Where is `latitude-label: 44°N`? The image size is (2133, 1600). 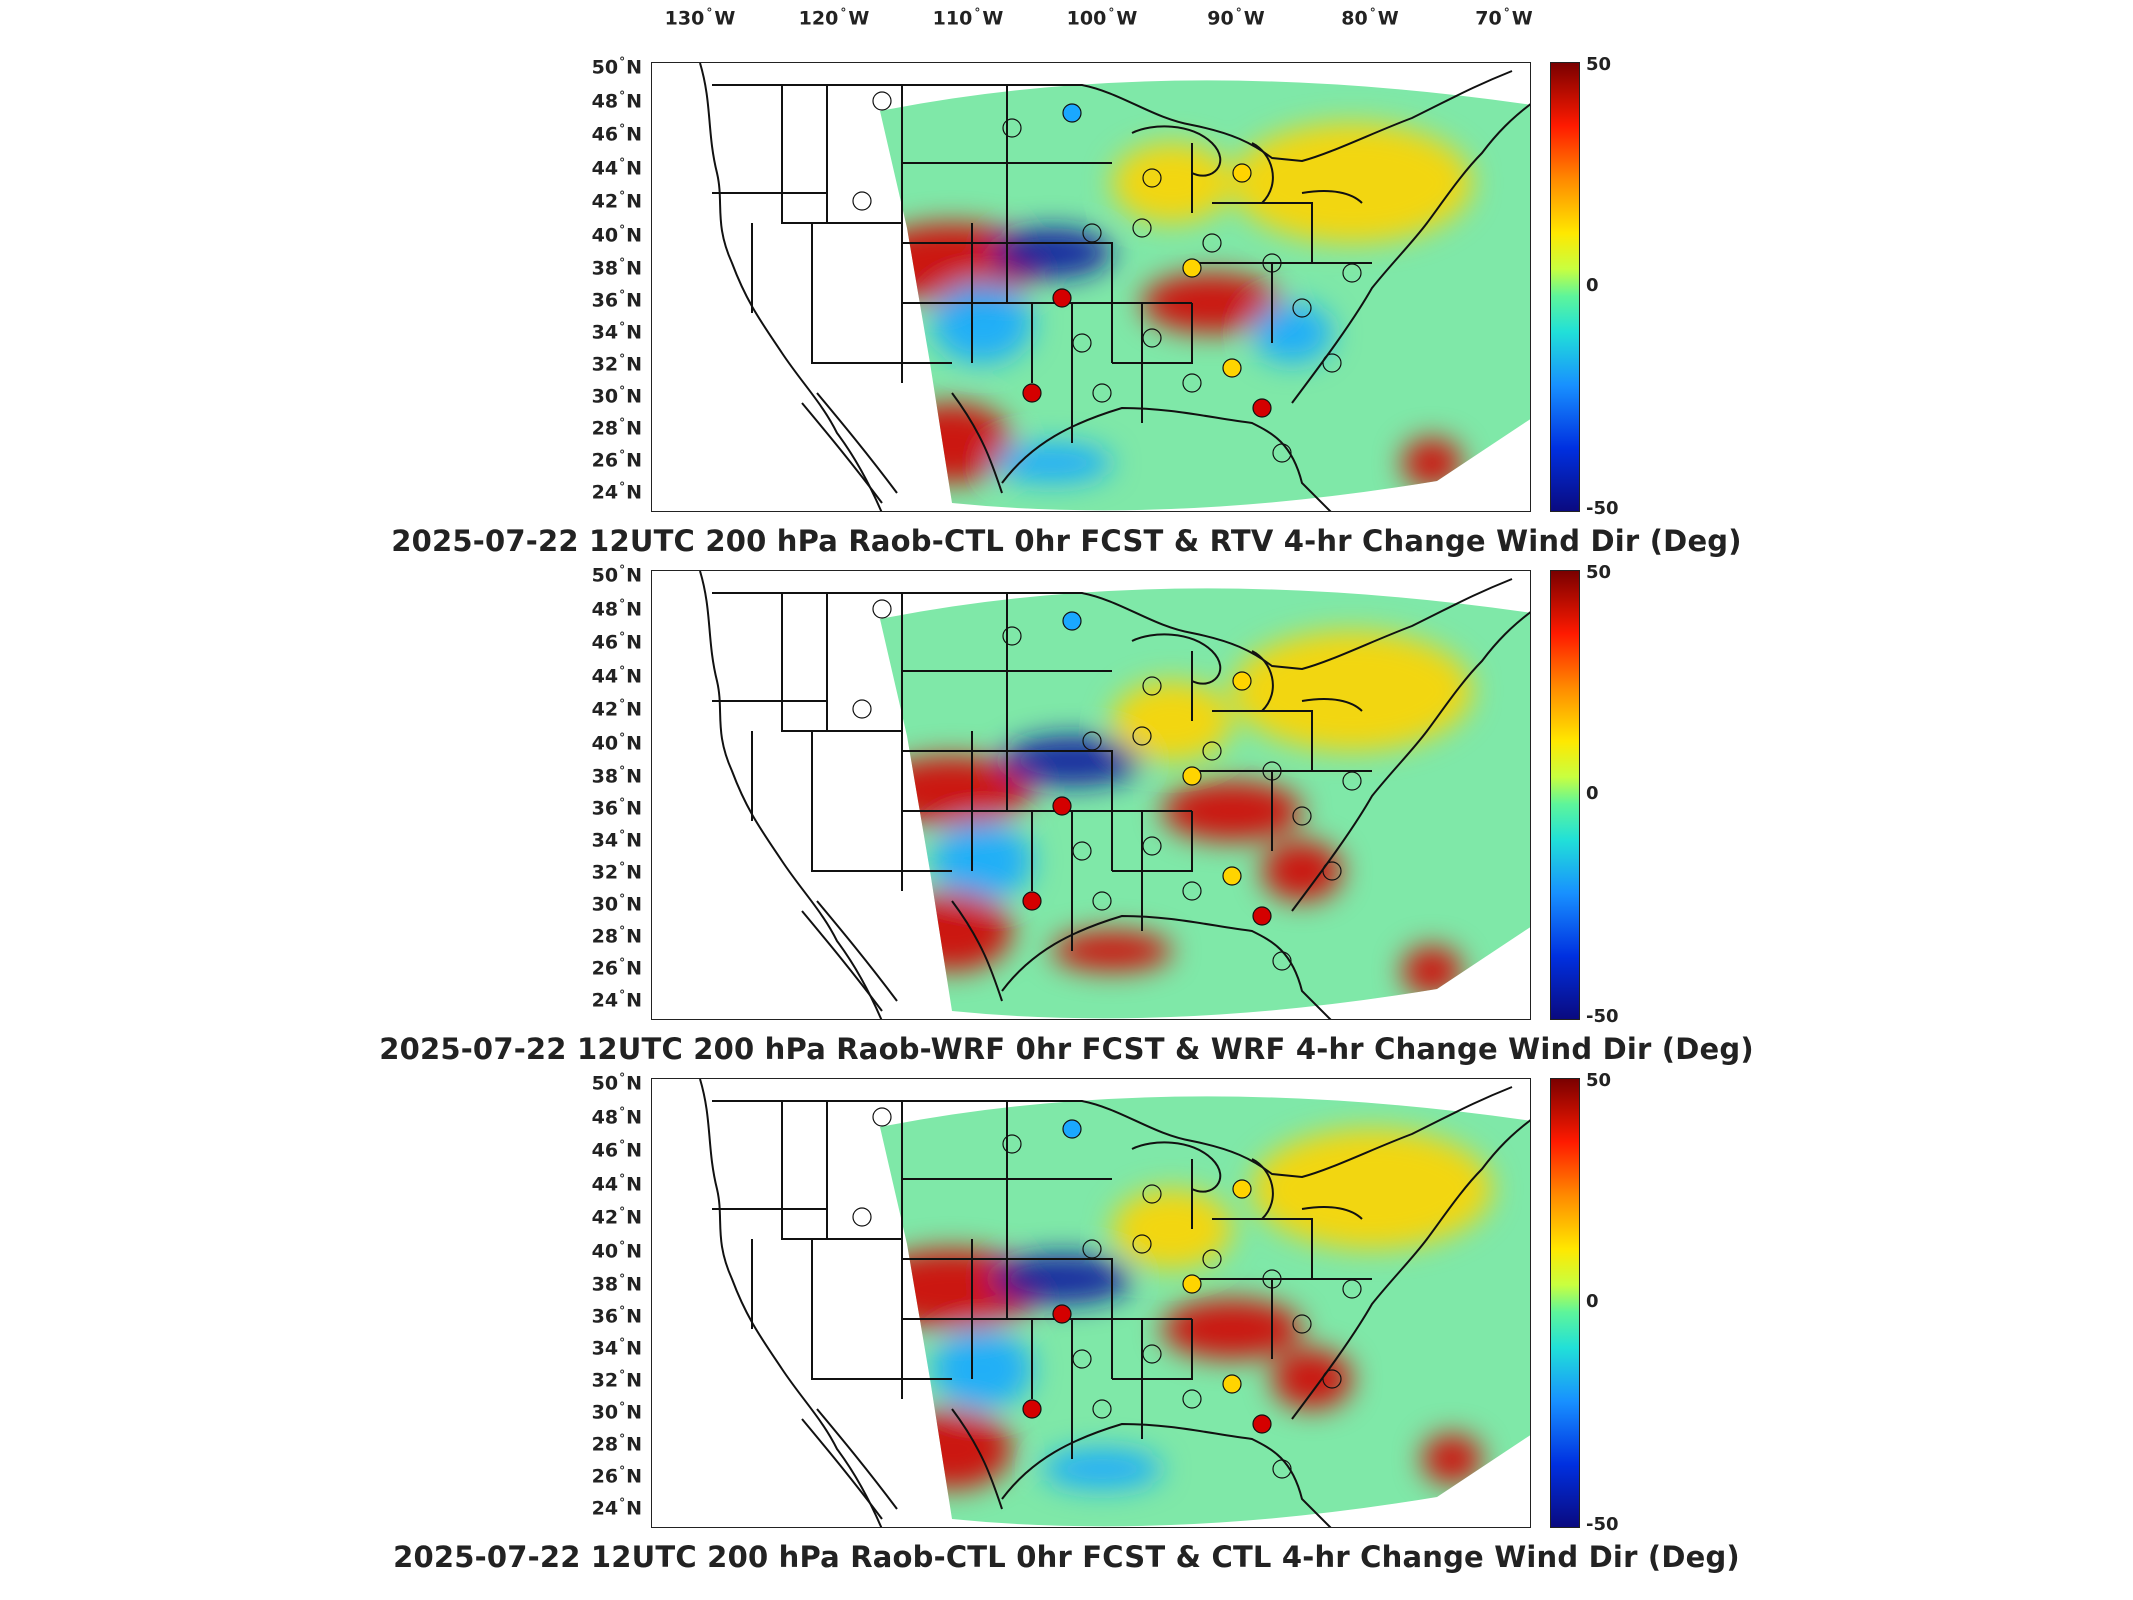
latitude-label: 44°N is located at coordinates (616, 1184).